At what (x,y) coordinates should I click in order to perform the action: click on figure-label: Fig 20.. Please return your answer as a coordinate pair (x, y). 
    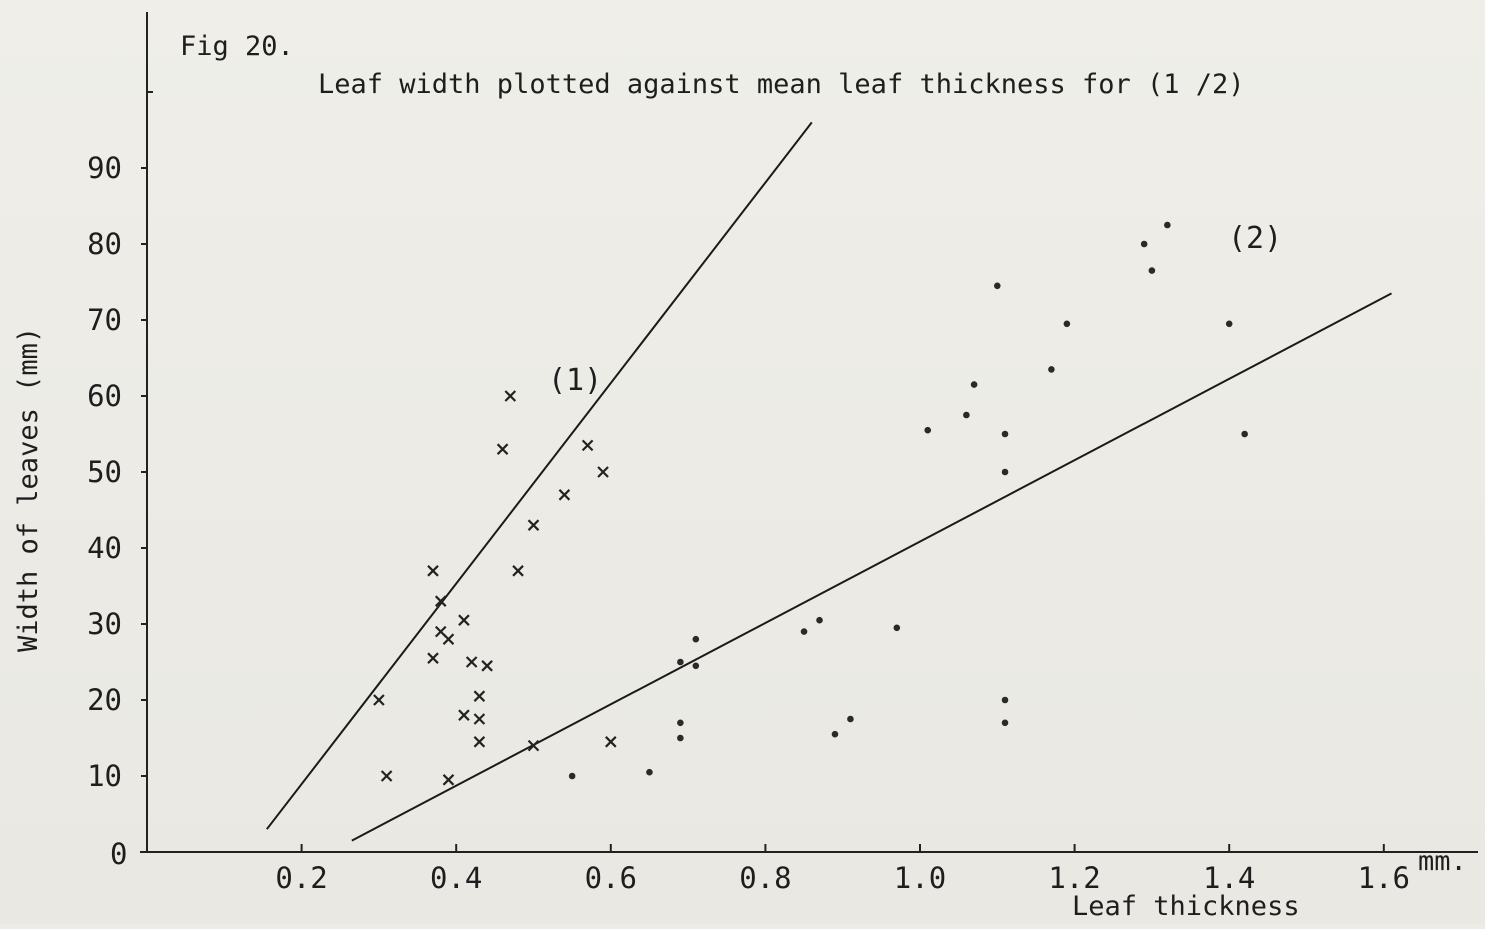
    Looking at the image, I should click on (237, 46).